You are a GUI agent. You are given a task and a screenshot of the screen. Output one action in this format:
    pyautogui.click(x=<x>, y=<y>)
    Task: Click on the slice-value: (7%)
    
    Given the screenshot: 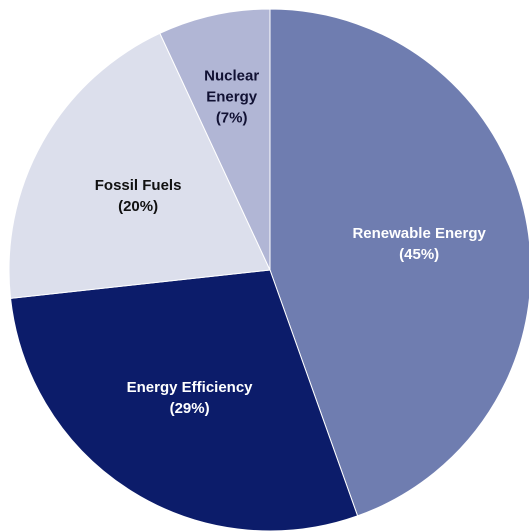 What is the action you would take?
    pyautogui.click(x=231, y=118)
    